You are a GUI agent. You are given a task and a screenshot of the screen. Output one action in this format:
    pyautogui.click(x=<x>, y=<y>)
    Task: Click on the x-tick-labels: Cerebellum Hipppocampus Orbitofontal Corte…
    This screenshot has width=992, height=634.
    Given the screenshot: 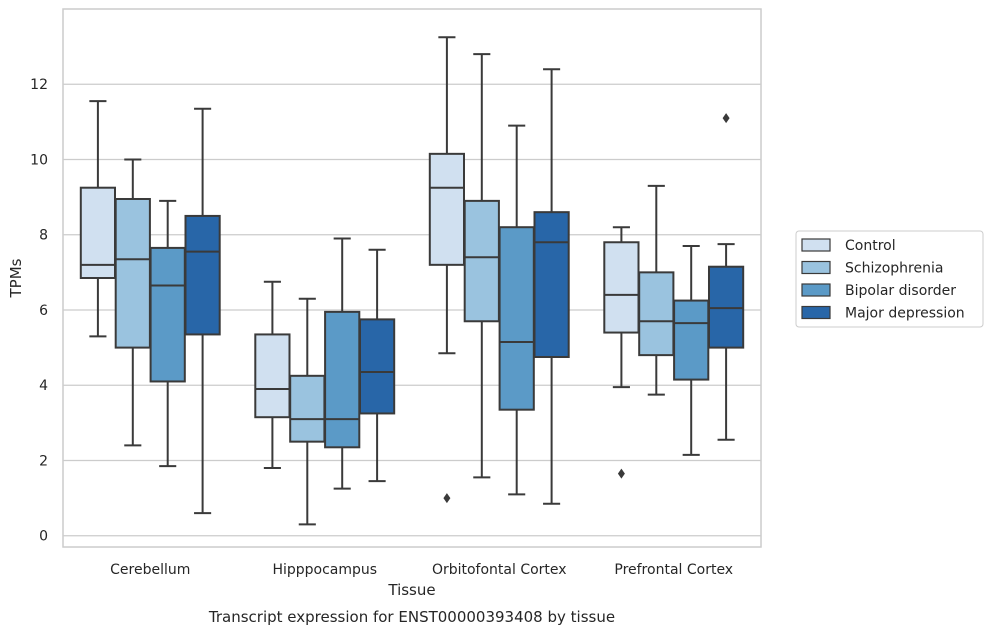 What is the action you would take?
    pyautogui.click(x=421, y=570)
    